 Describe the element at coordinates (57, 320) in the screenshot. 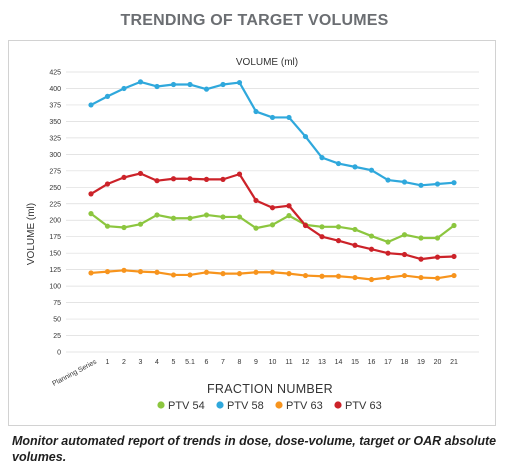

I see `y-tick-label: 50` at that location.